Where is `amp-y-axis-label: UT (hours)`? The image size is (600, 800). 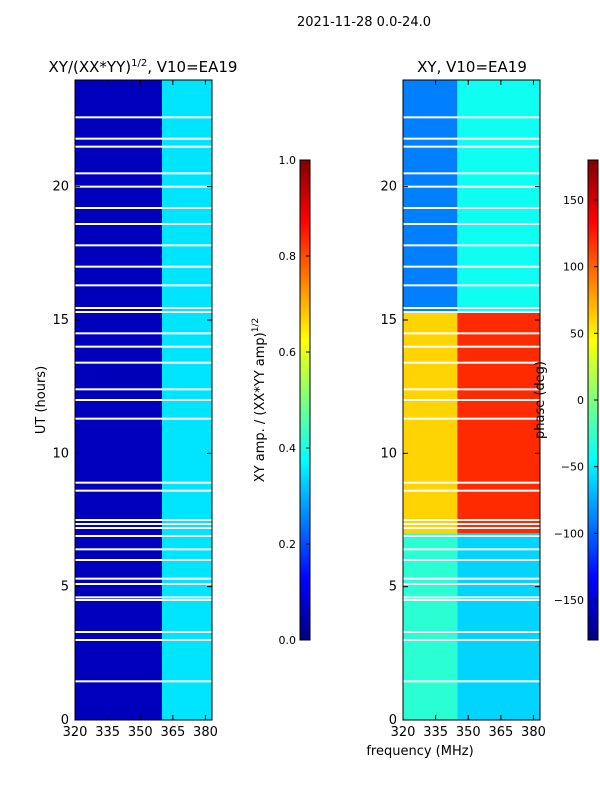
amp-y-axis-label: UT (hours) is located at coordinates (41, 400).